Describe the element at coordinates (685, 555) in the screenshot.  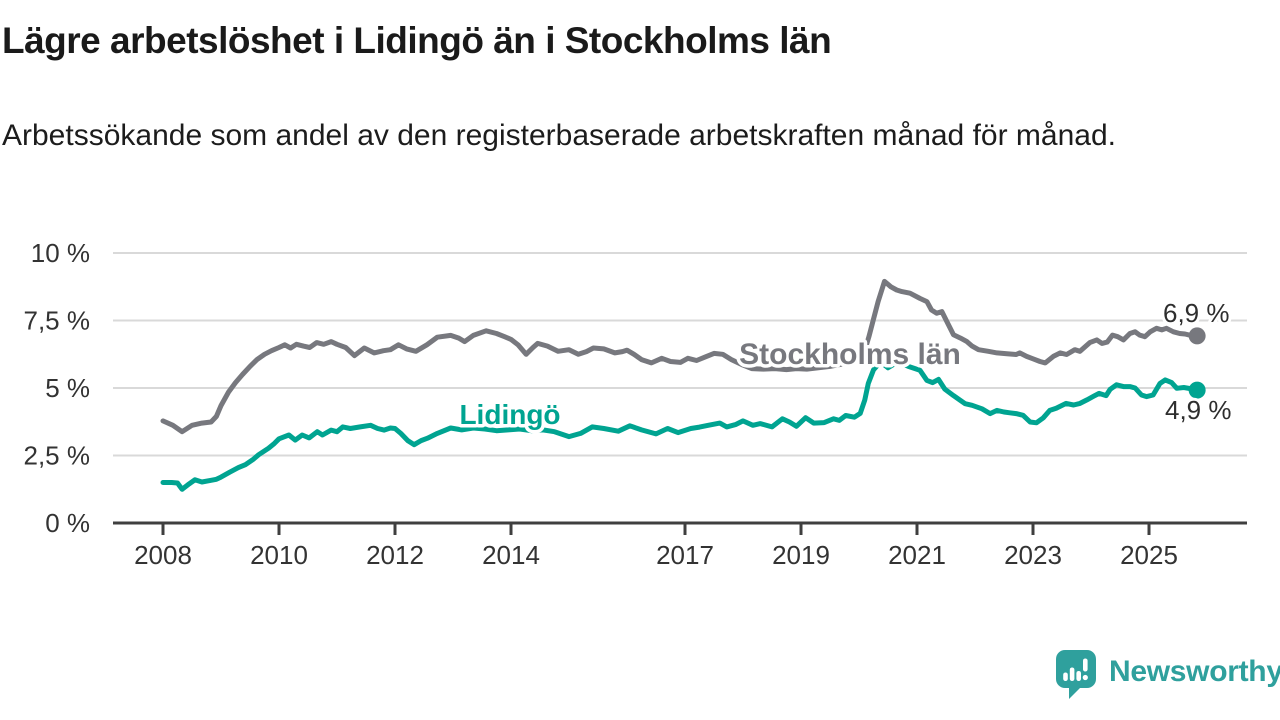
I see `x-axis-tick-label: 2017` at that location.